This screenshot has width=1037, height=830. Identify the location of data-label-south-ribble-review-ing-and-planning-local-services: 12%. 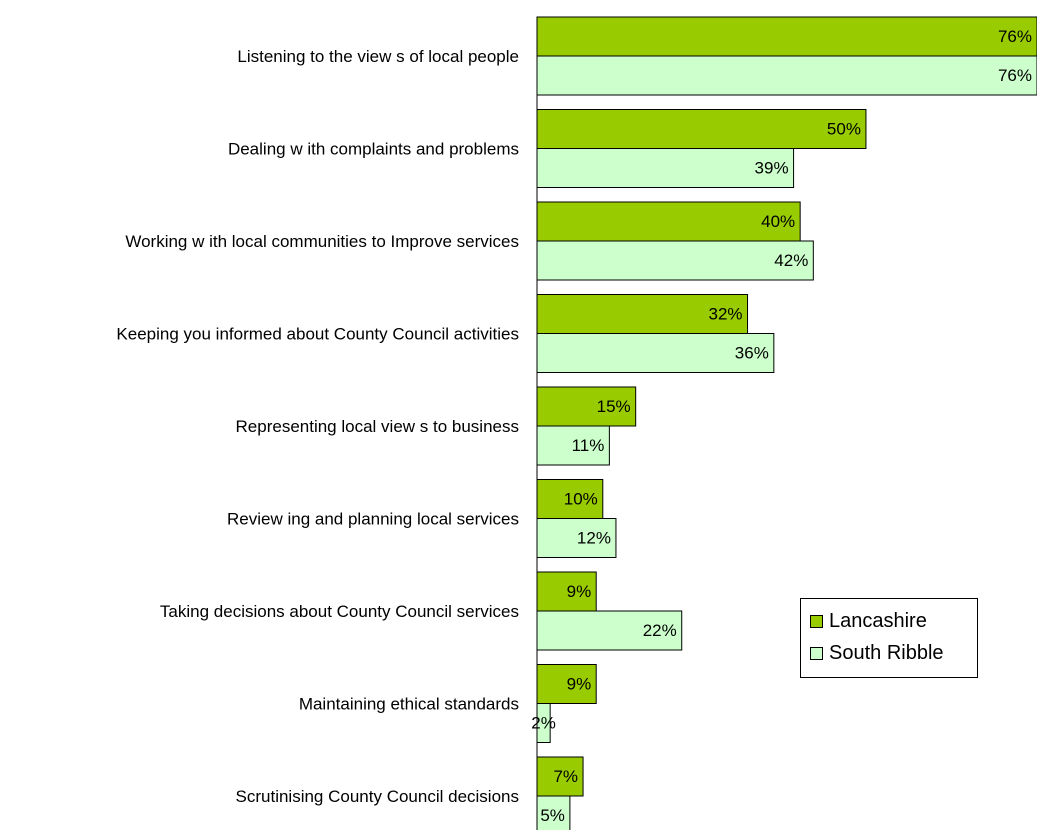
(594, 538).